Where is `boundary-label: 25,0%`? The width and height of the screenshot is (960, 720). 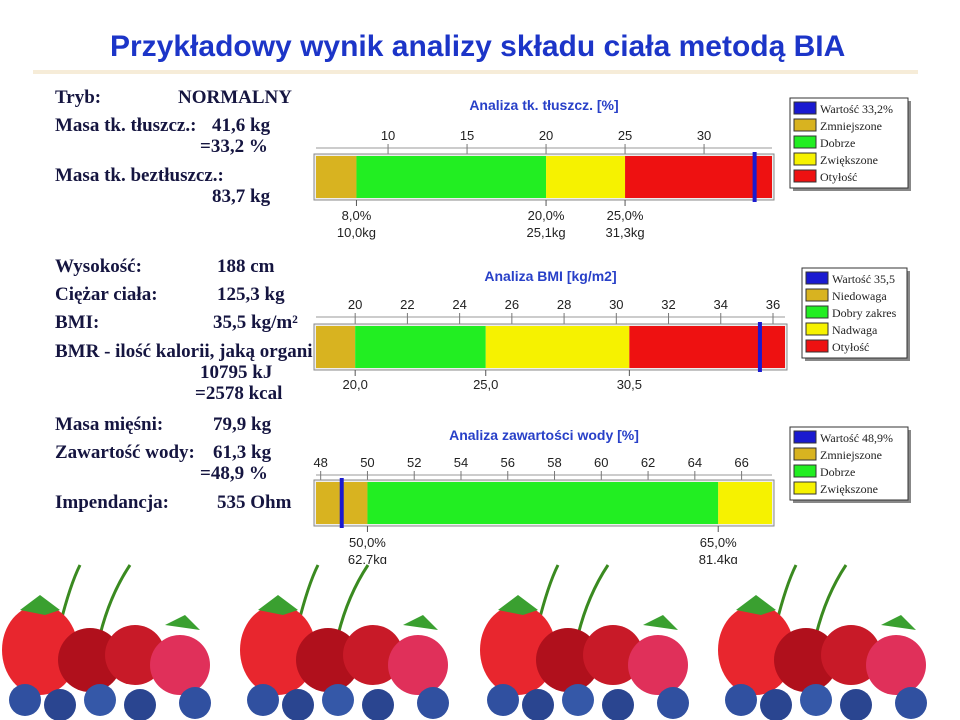
boundary-label: 25,0% is located at coordinates (625, 215).